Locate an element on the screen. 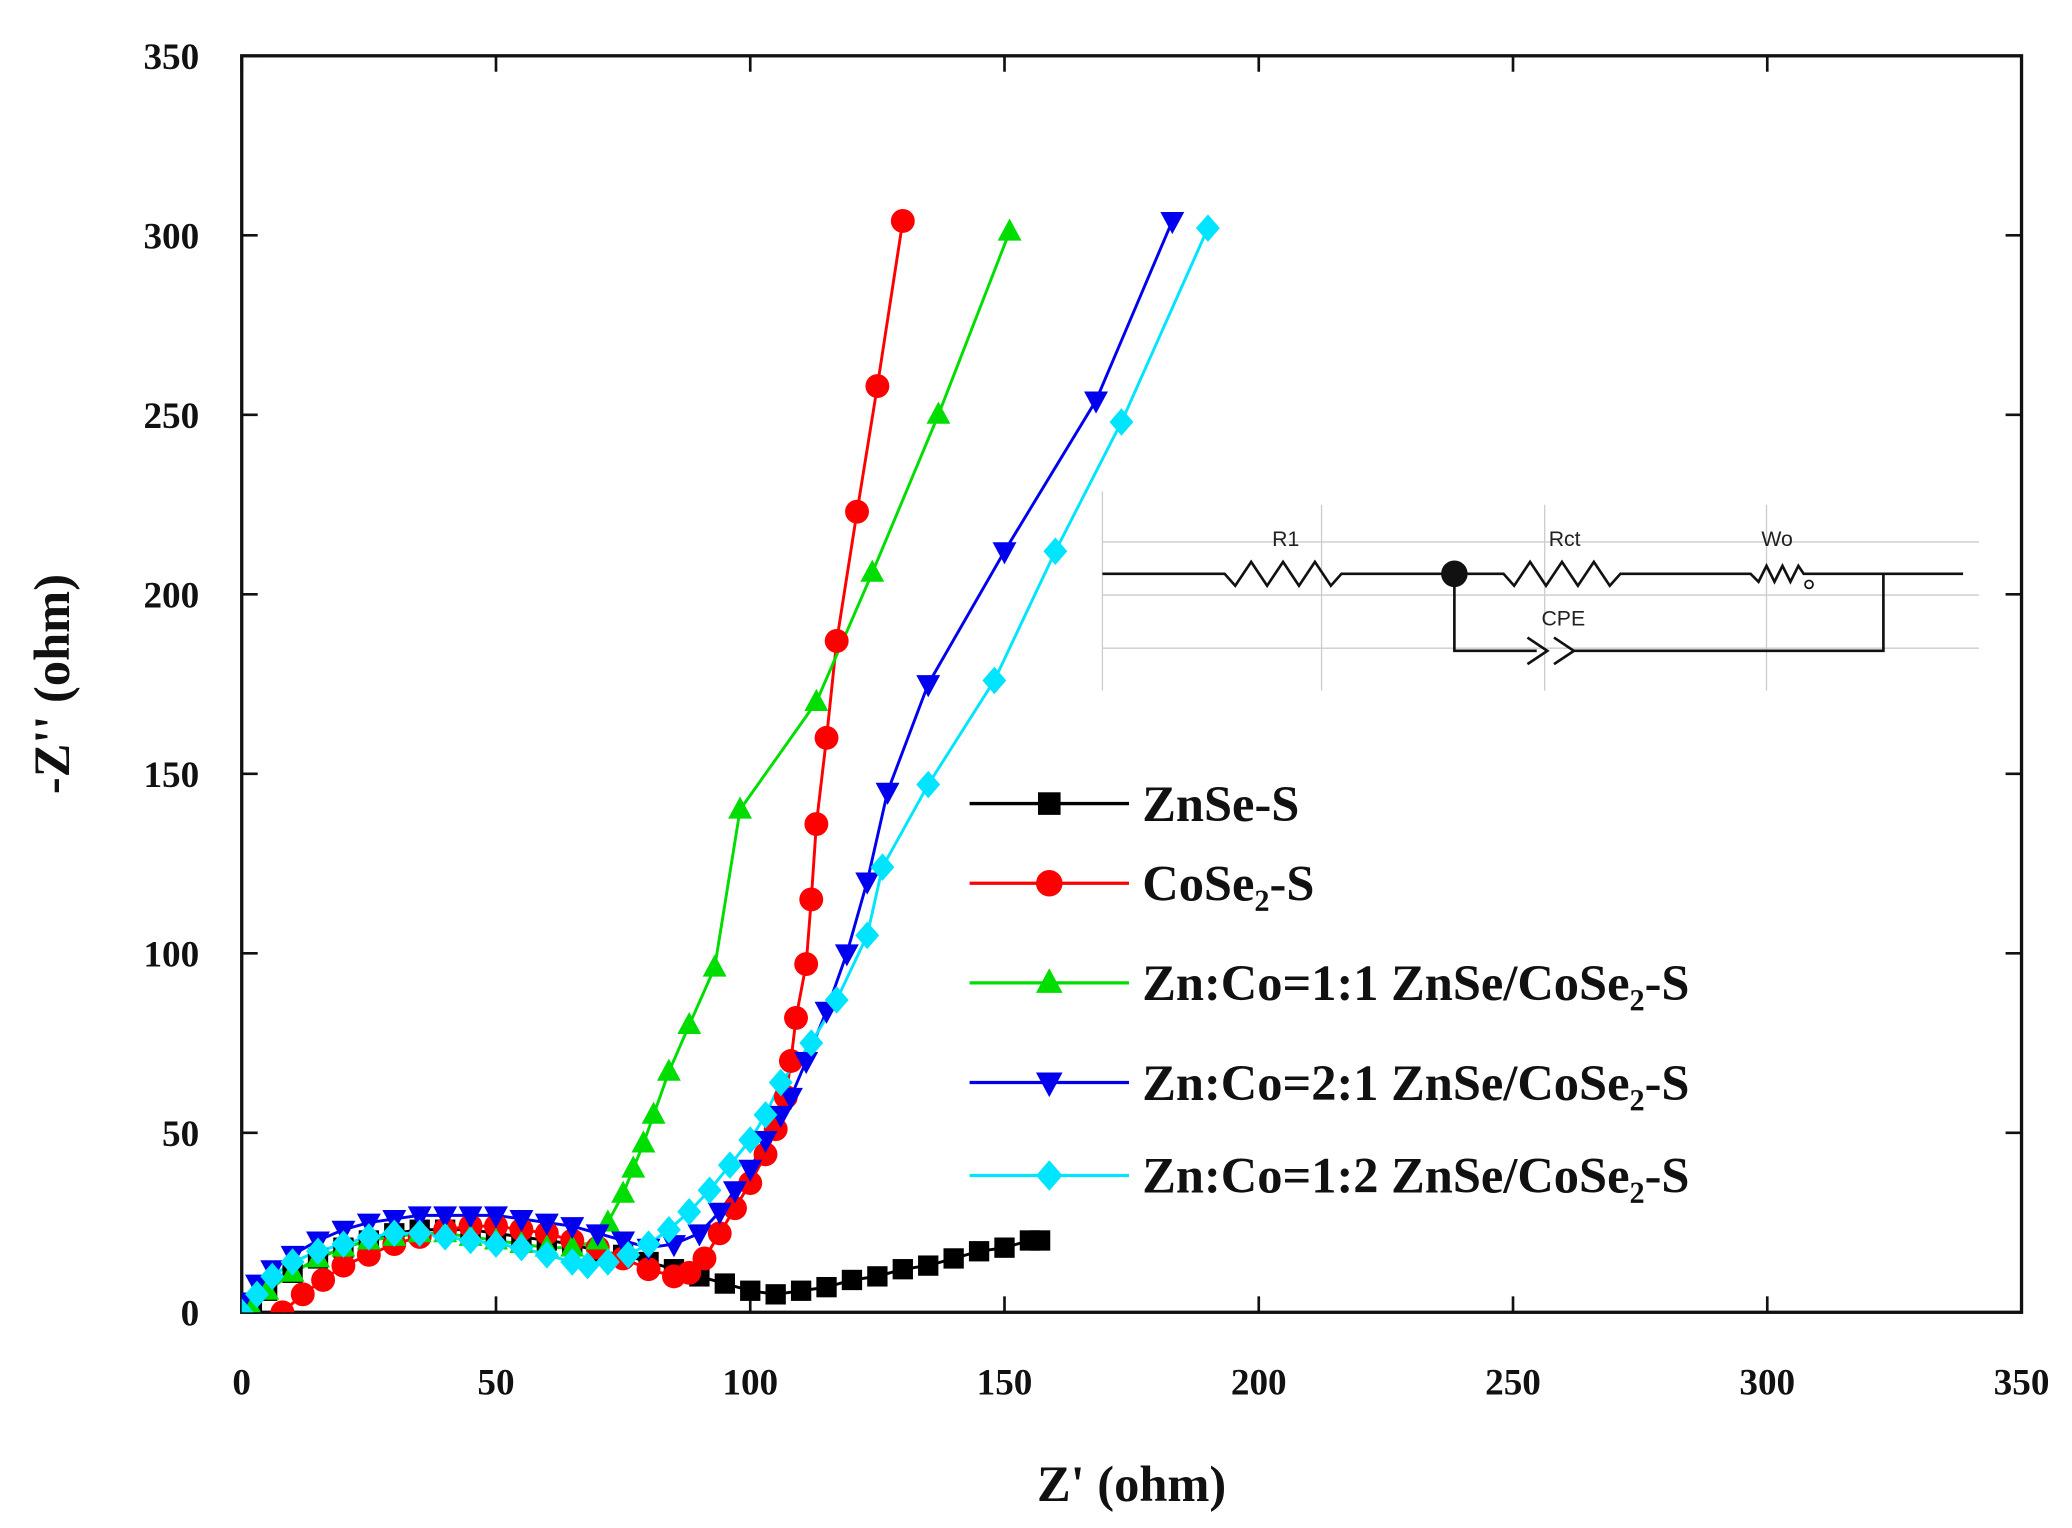 The image size is (2072, 1528). y-tick-label: 250 is located at coordinates (171, 416).